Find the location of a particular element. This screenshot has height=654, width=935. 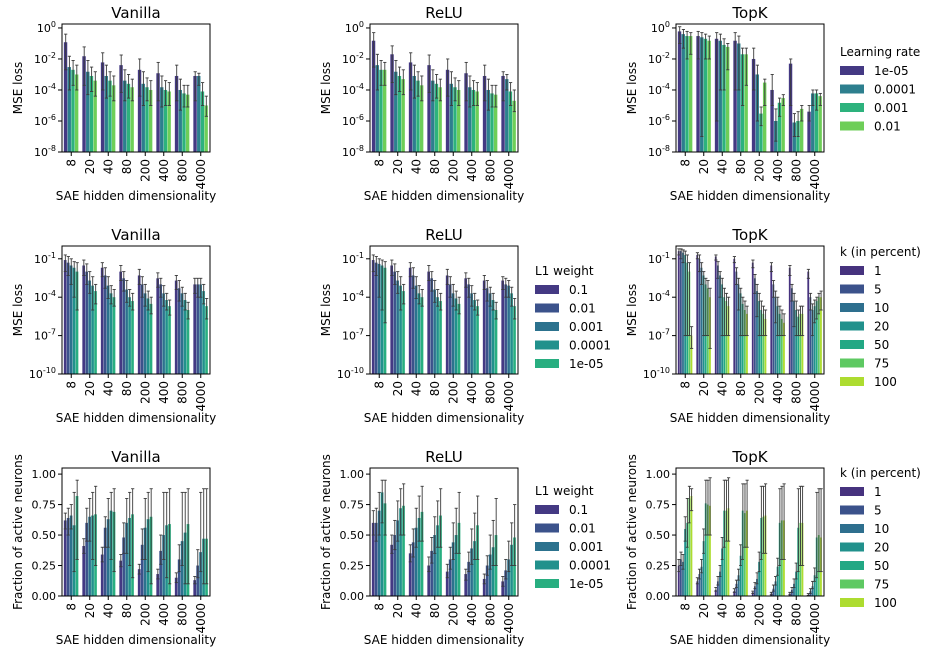

legend-title: k (in percent) is located at coordinates (880, 473).